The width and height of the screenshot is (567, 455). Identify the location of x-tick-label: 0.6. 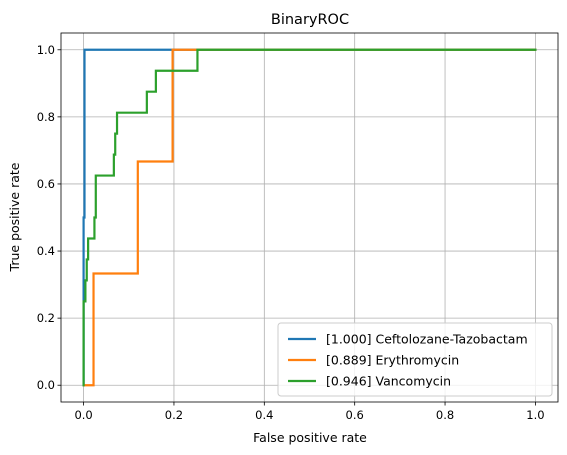
(355, 415).